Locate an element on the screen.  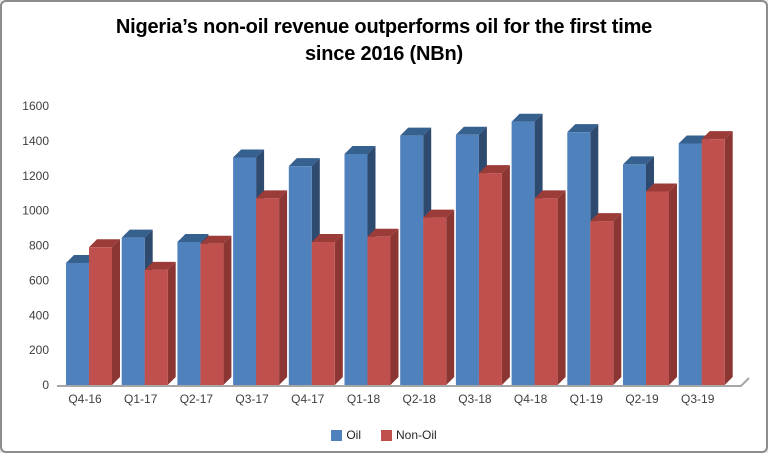
bar-non-oil-q3-17-side is located at coordinates (283, 287).